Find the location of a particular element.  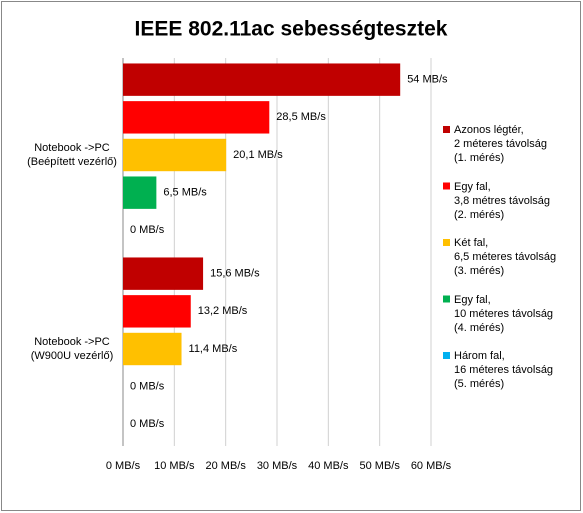

legend-label: Két fal, 6,5 méteres távolság (3. mérés) is located at coordinates (505, 257).